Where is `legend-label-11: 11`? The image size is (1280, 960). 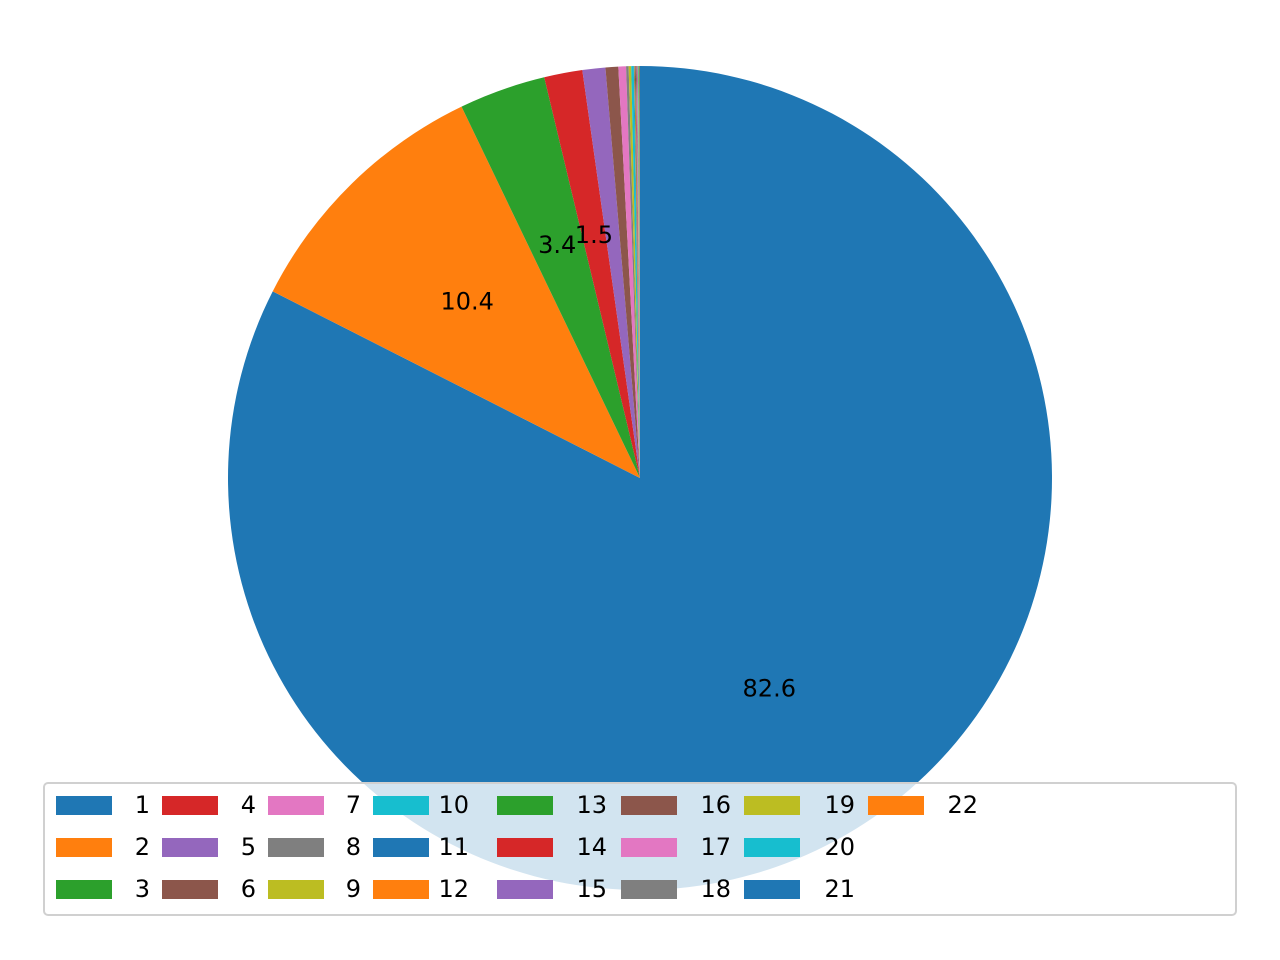
legend-label-11: 11 is located at coordinates (453, 847).